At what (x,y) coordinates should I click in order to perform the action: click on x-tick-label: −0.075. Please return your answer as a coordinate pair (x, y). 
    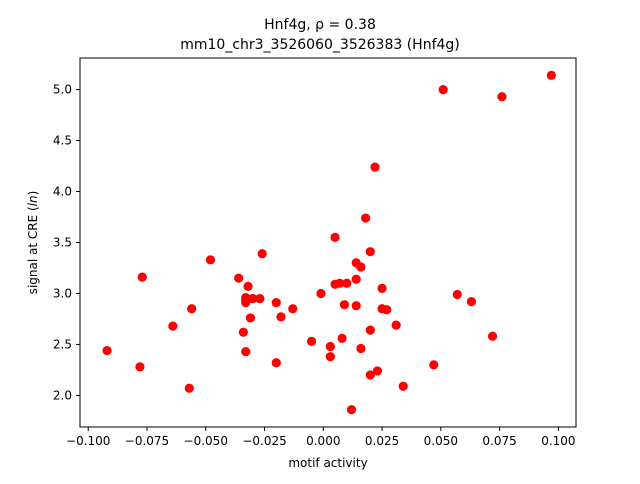
    Looking at the image, I should click on (147, 441).